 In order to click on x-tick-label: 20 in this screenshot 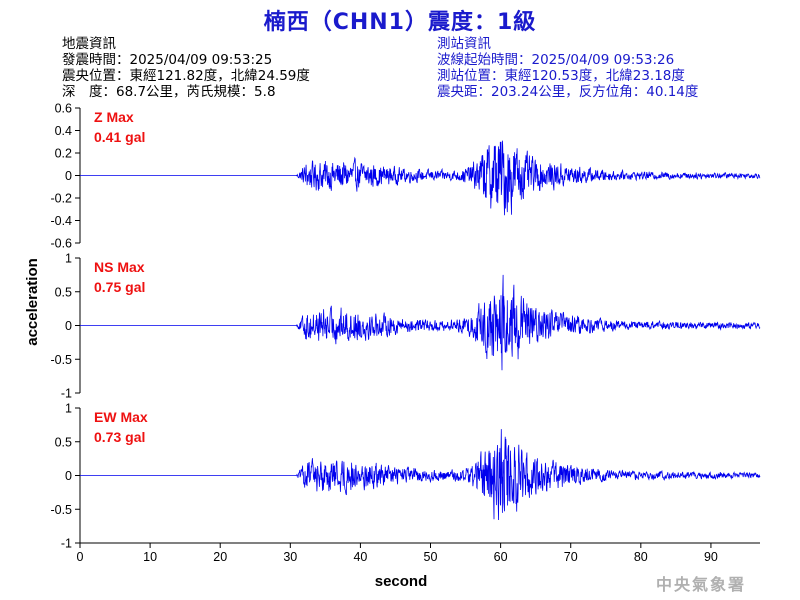, I will do `click(220, 557)`.